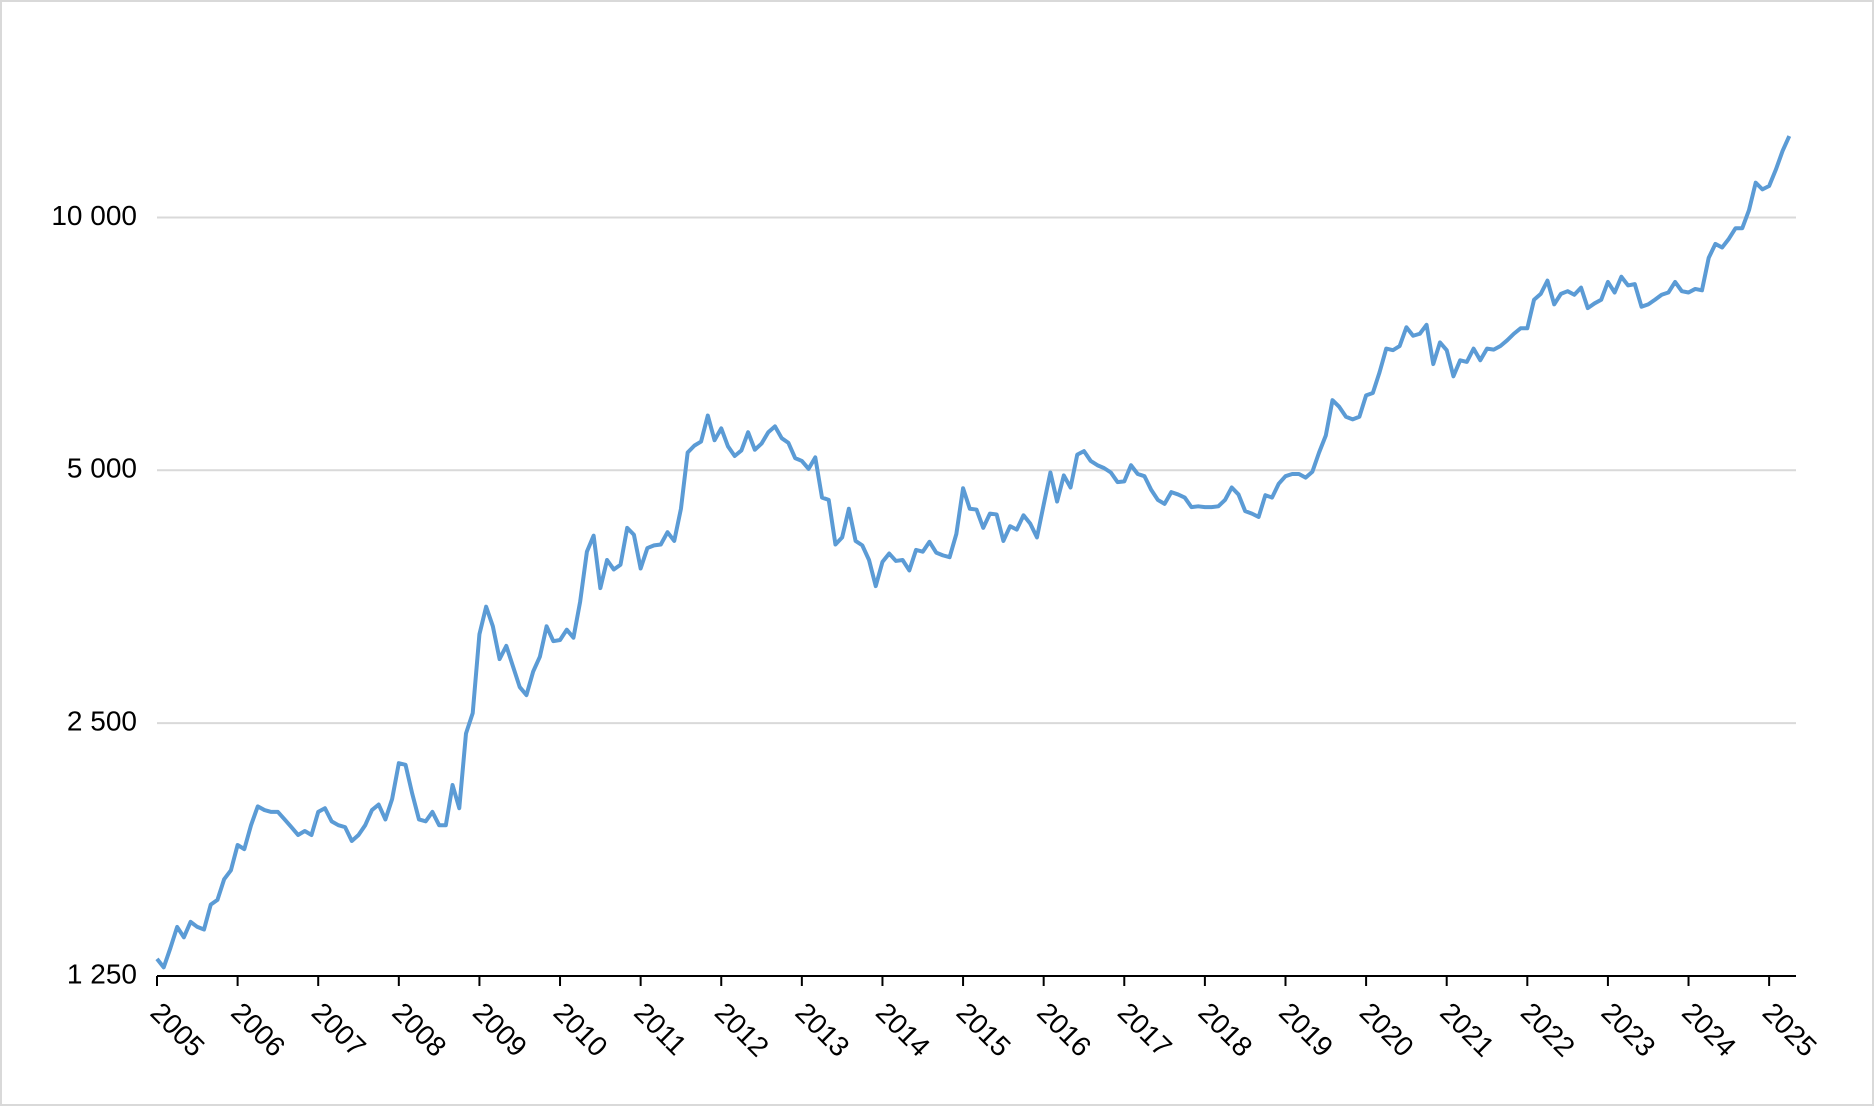 Image resolution: width=1874 pixels, height=1106 pixels. Describe the element at coordinates (102, 721) in the screenshot. I see `y-tick-label: 2 500` at that location.